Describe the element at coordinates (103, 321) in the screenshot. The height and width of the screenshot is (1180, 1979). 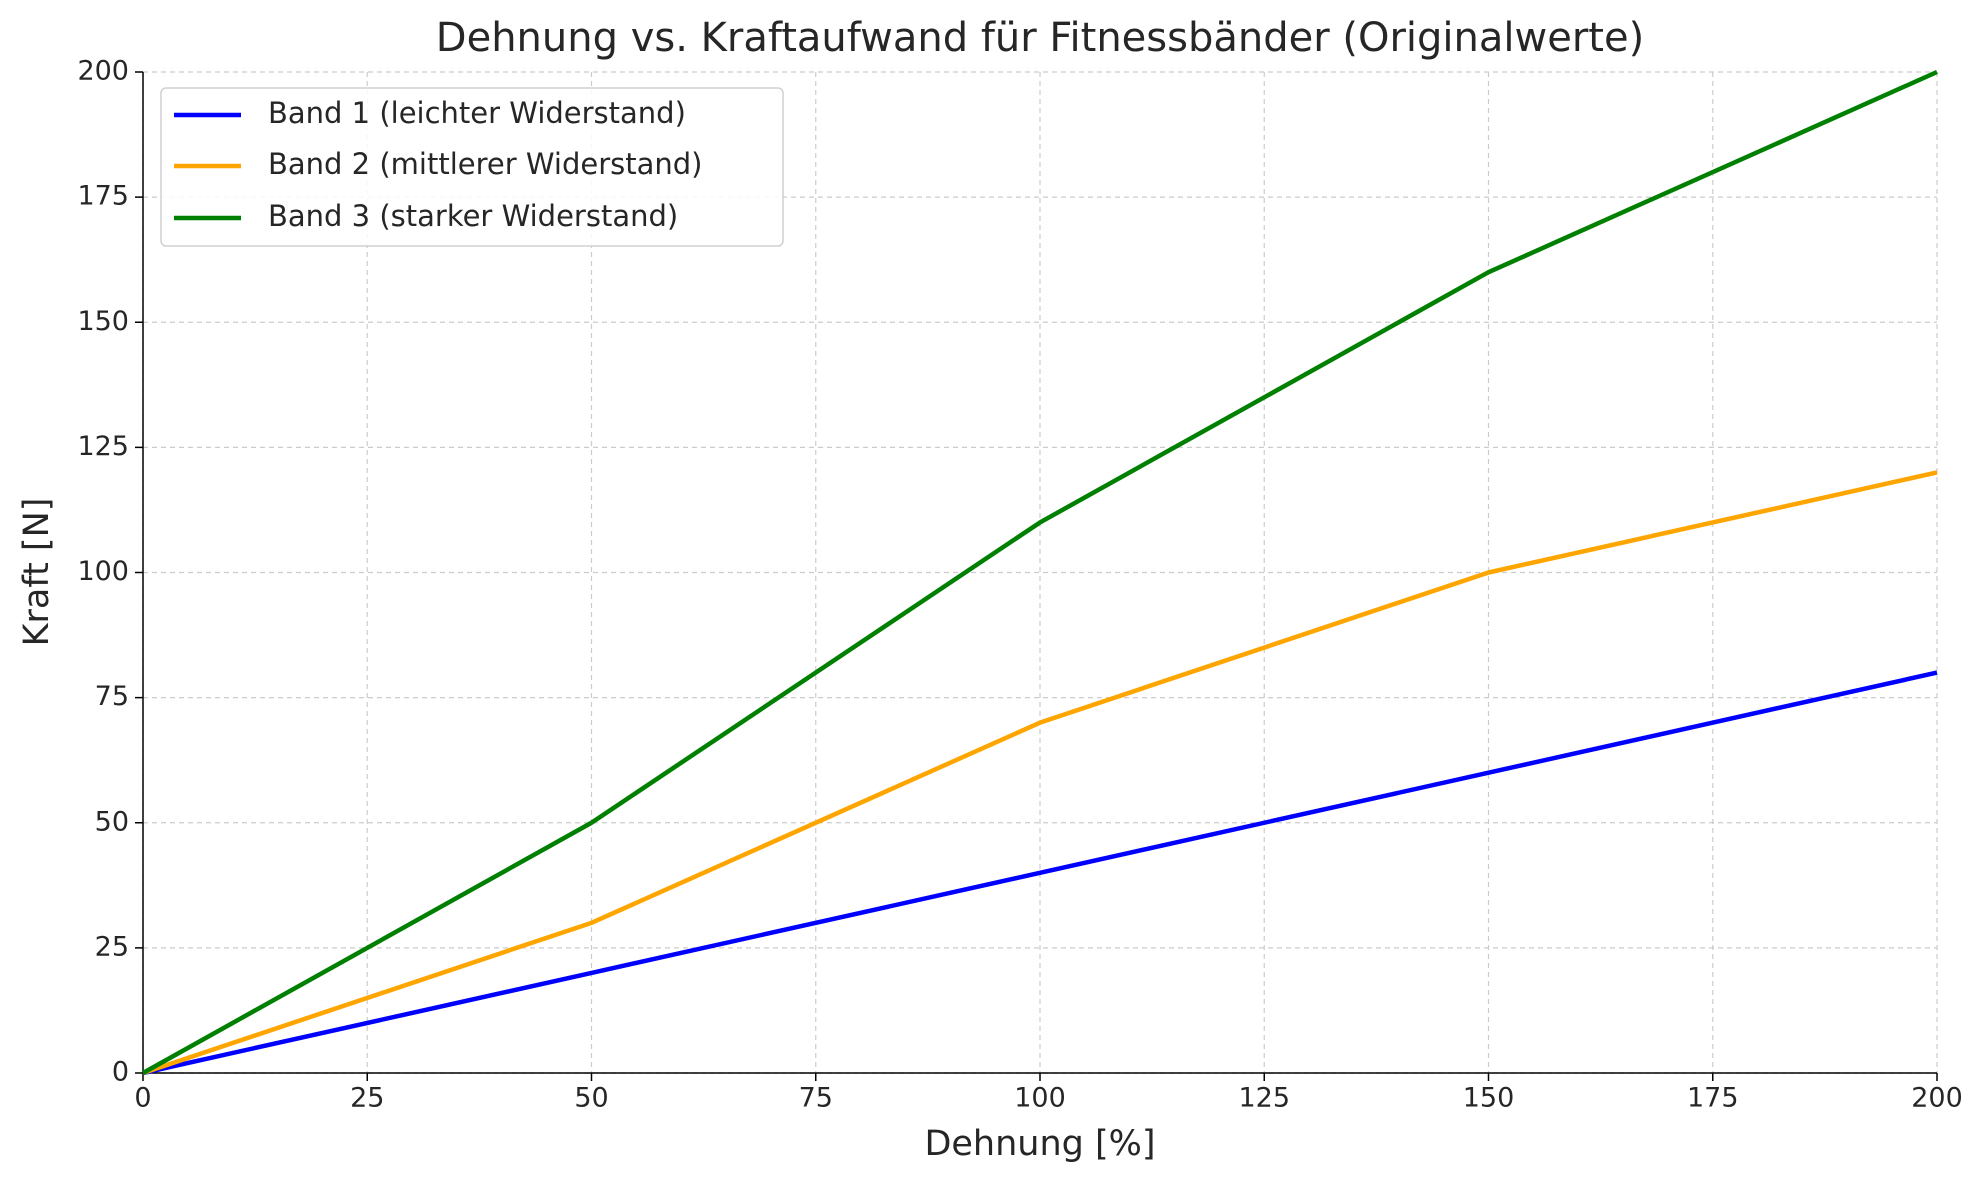
I see `y-tick-label: 150` at that location.